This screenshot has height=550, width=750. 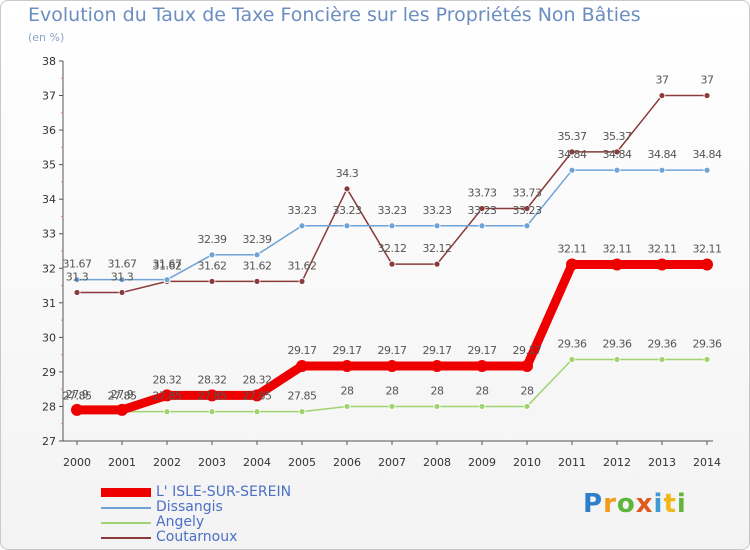 What do you see at coordinates (212, 462) in the screenshot?
I see `x-tick-label: 2003` at bounding box center [212, 462].